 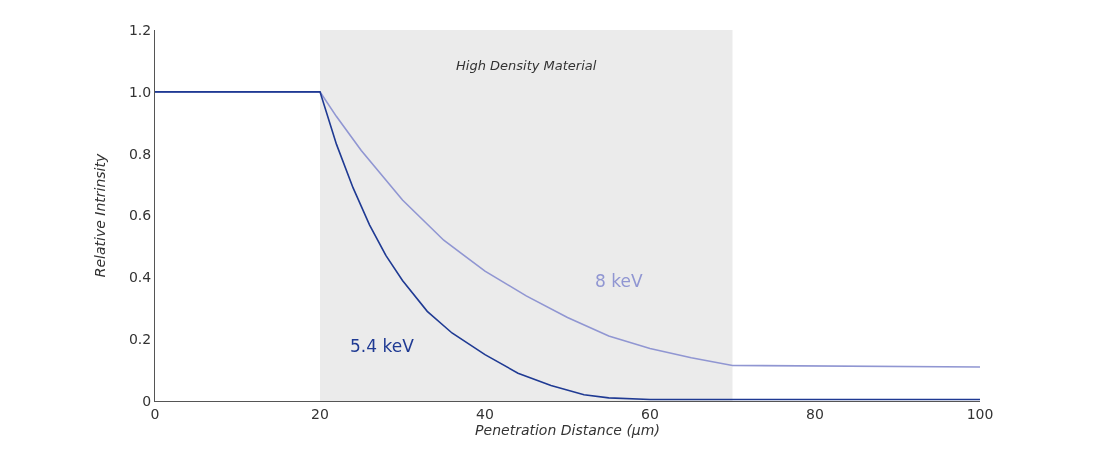 What do you see at coordinates (567, 430) in the screenshot?
I see `x-axis-title: Penetration Distance (µm)` at bounding box center [567, 430].